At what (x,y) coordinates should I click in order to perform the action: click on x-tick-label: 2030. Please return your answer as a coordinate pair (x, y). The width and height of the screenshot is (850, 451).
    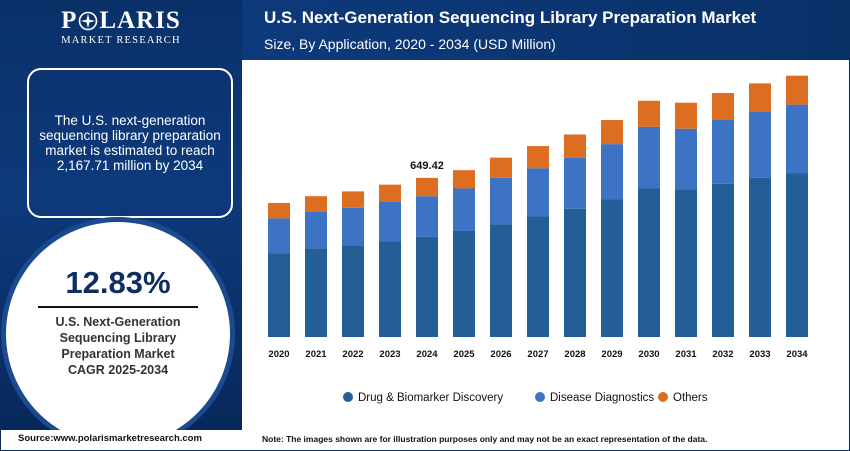
    Looking at the image, I should click on (648, 354).